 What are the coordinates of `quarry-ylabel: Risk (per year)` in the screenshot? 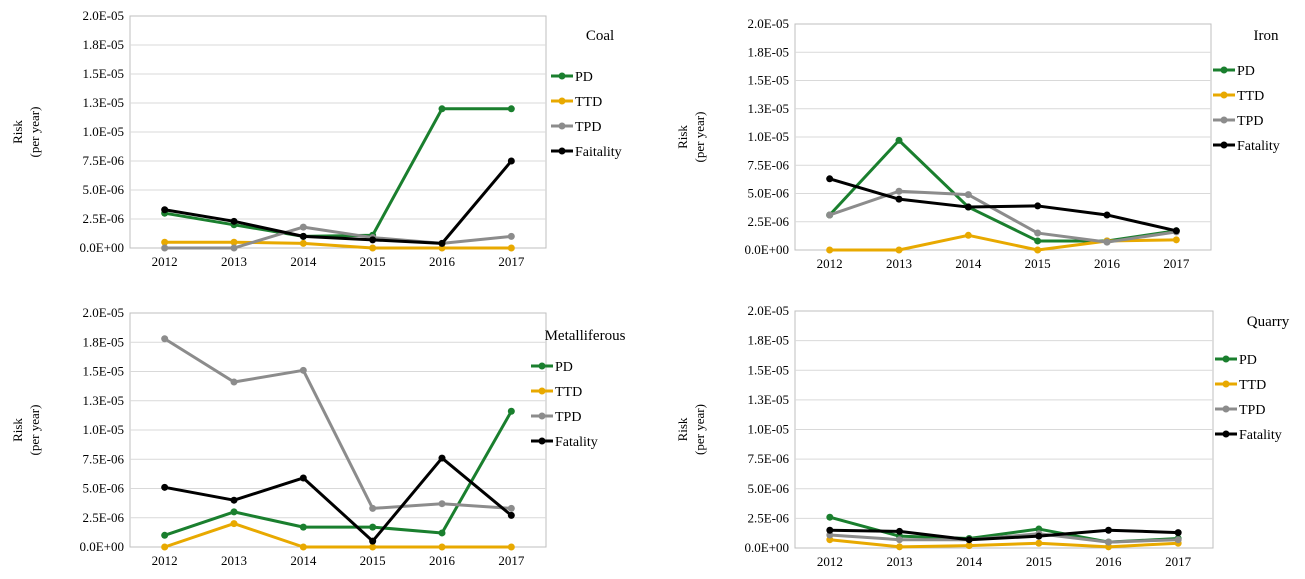 It's located at (691, 429).